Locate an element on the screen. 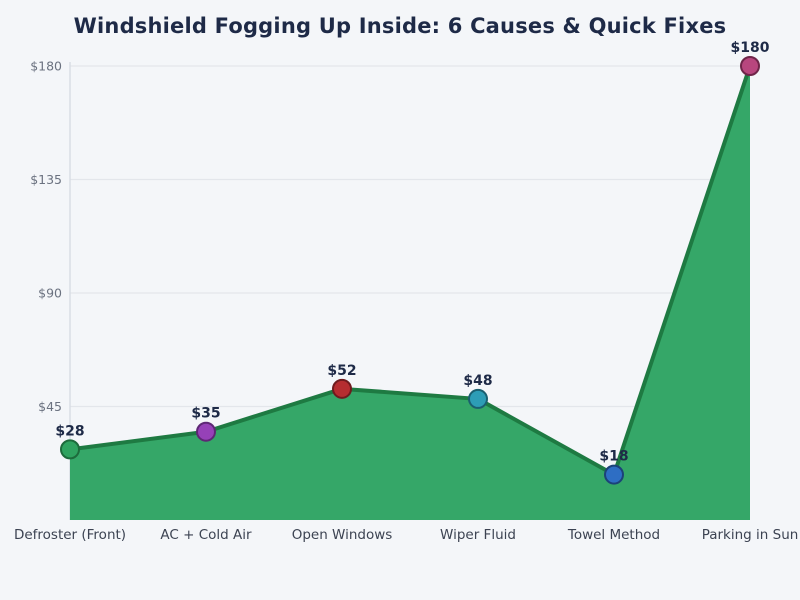  x-category-label: Defroster (Front) is located at coordinates (70, 535).